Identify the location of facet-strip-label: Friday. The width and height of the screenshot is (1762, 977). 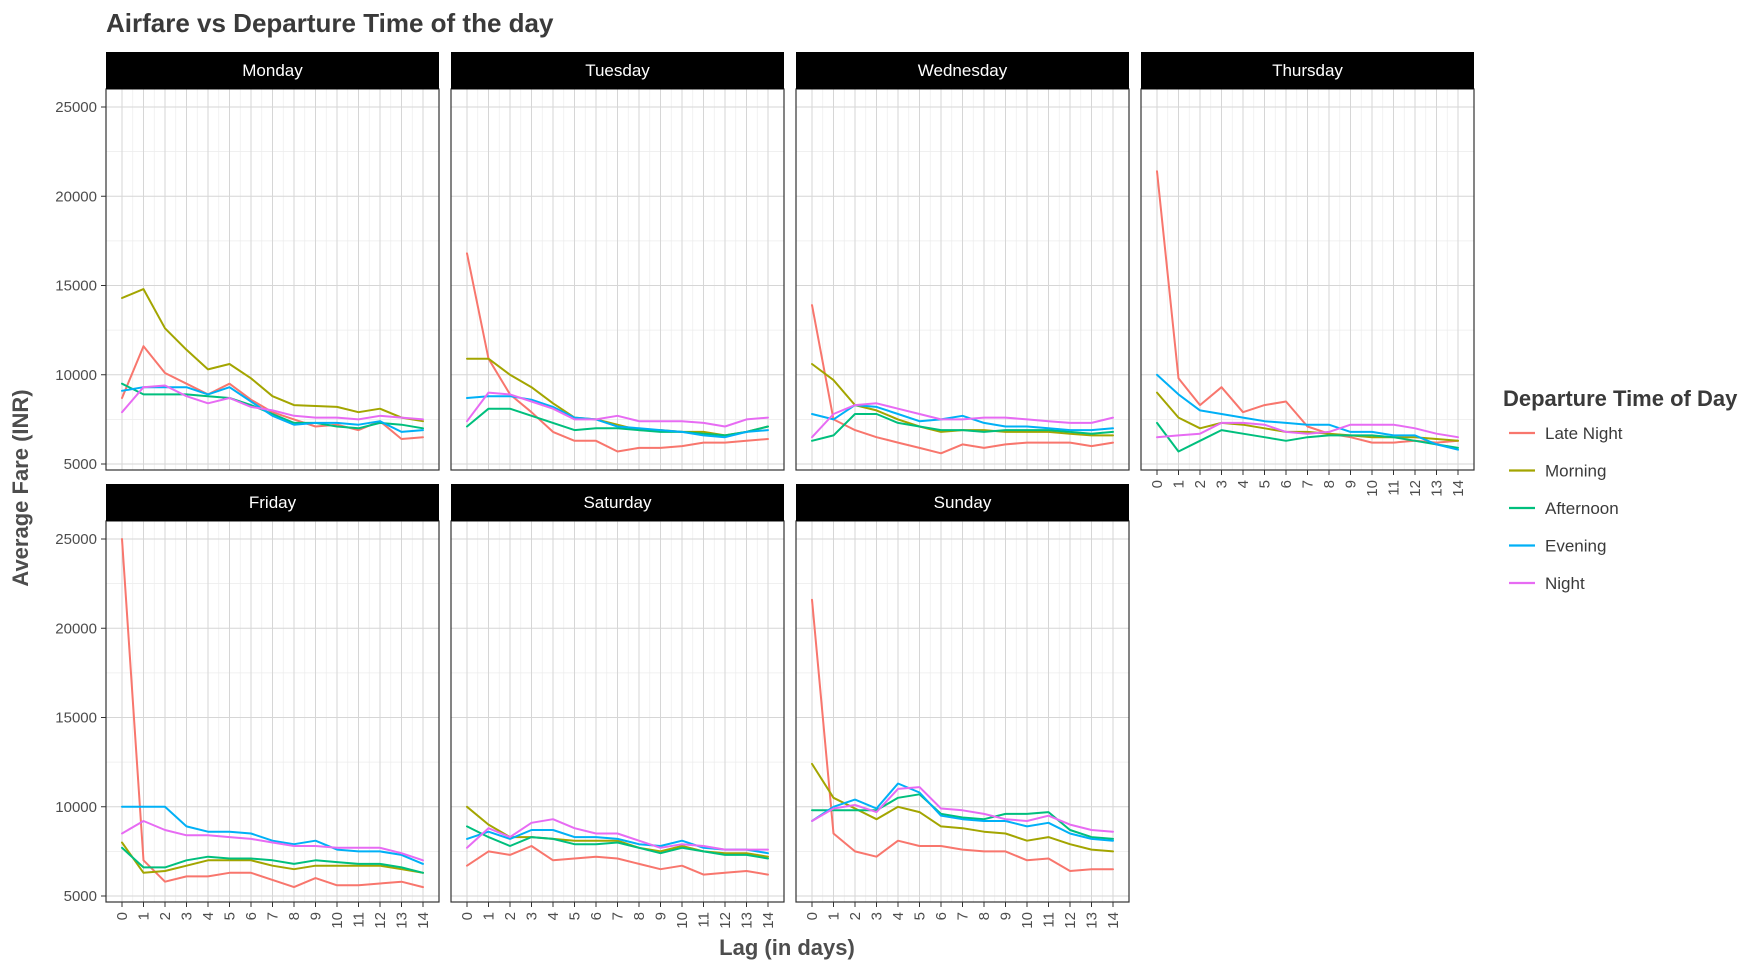
(273, 502).